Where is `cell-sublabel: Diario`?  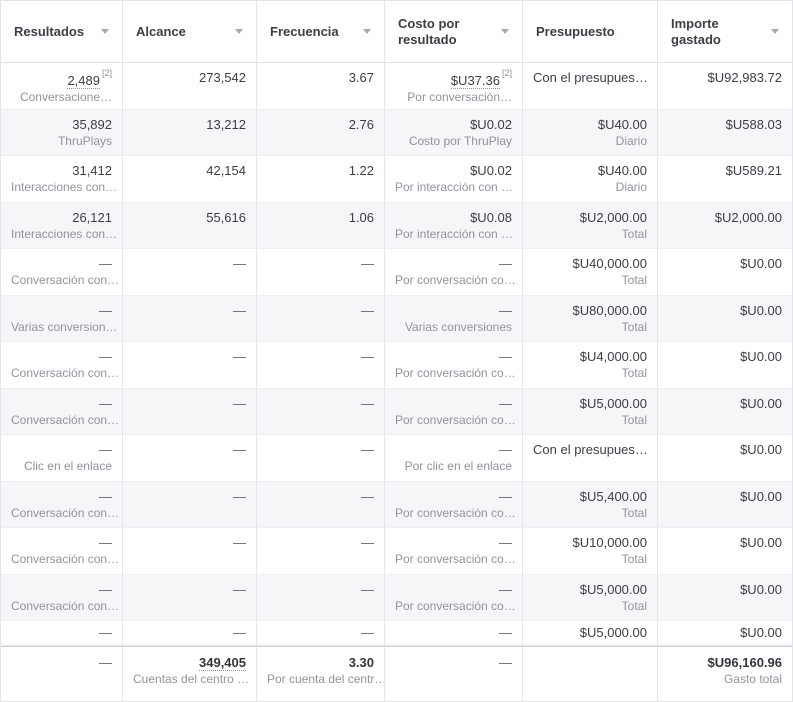 cell-sublabel: Diario is located at coordinates (631, 140).